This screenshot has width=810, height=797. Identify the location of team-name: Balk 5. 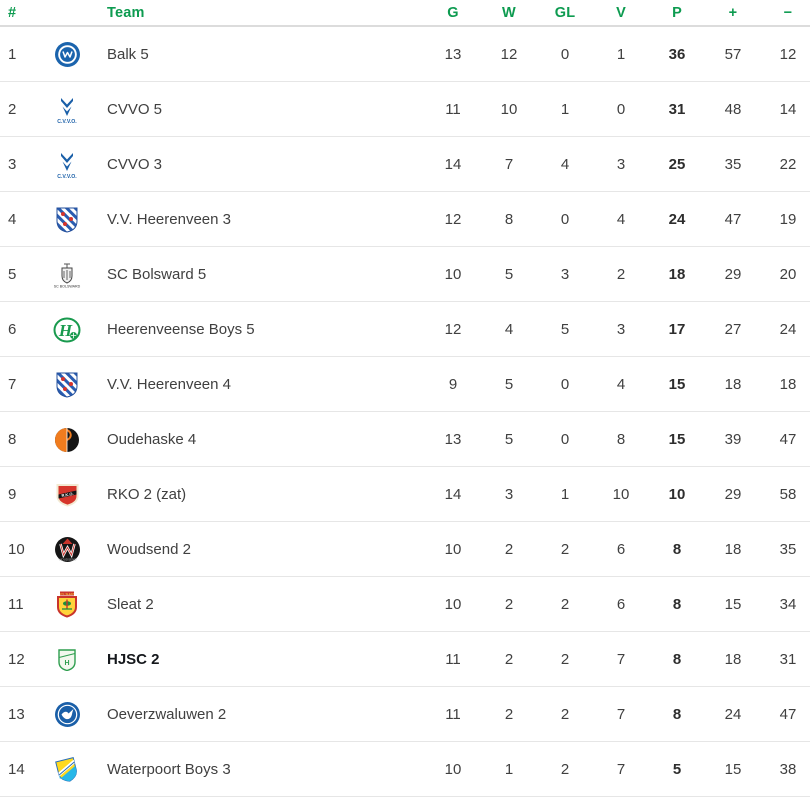
(128, 54).